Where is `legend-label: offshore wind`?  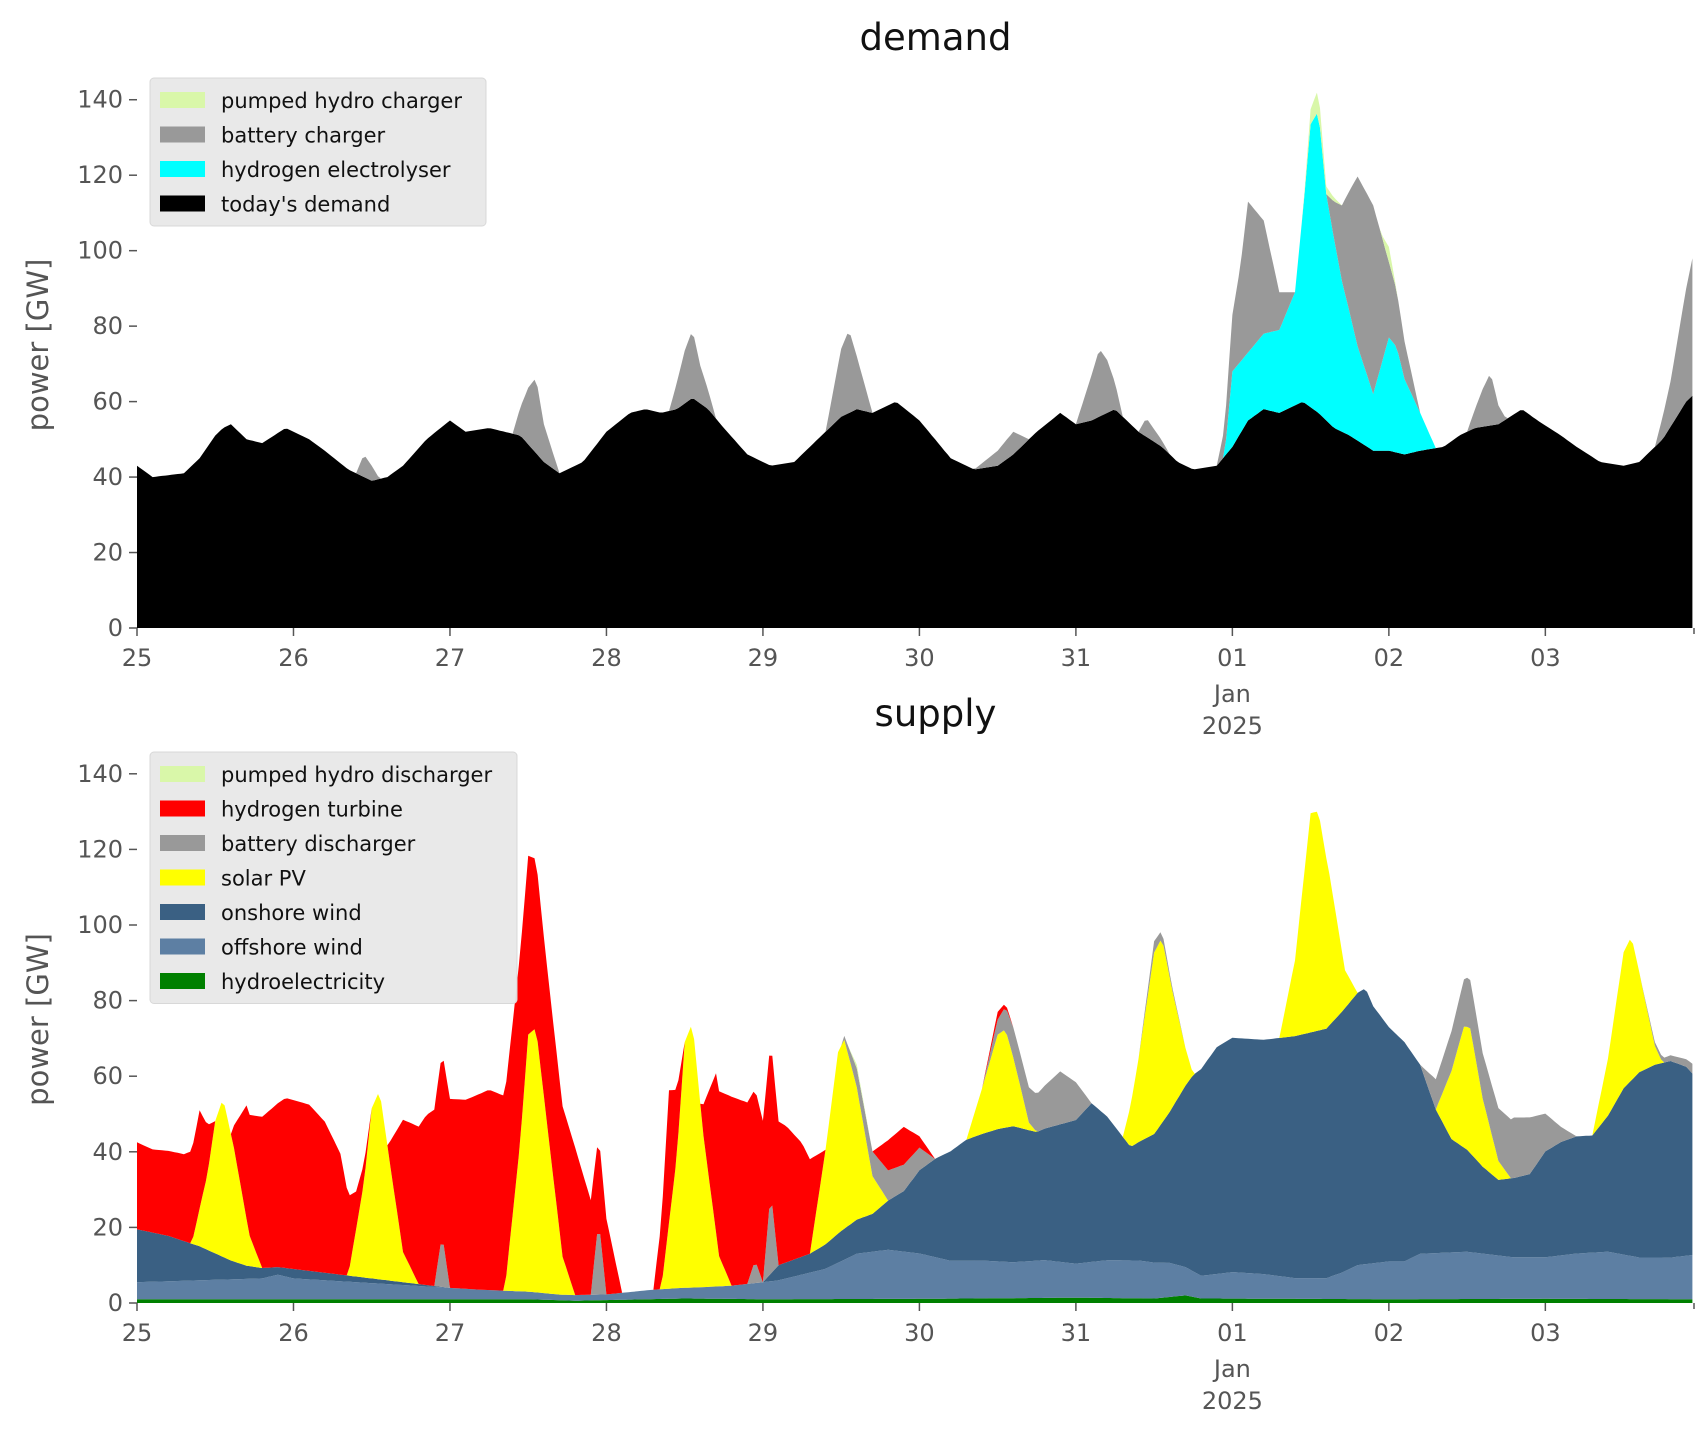 legend-label: offshore wind is located at coordinates (292, 948).